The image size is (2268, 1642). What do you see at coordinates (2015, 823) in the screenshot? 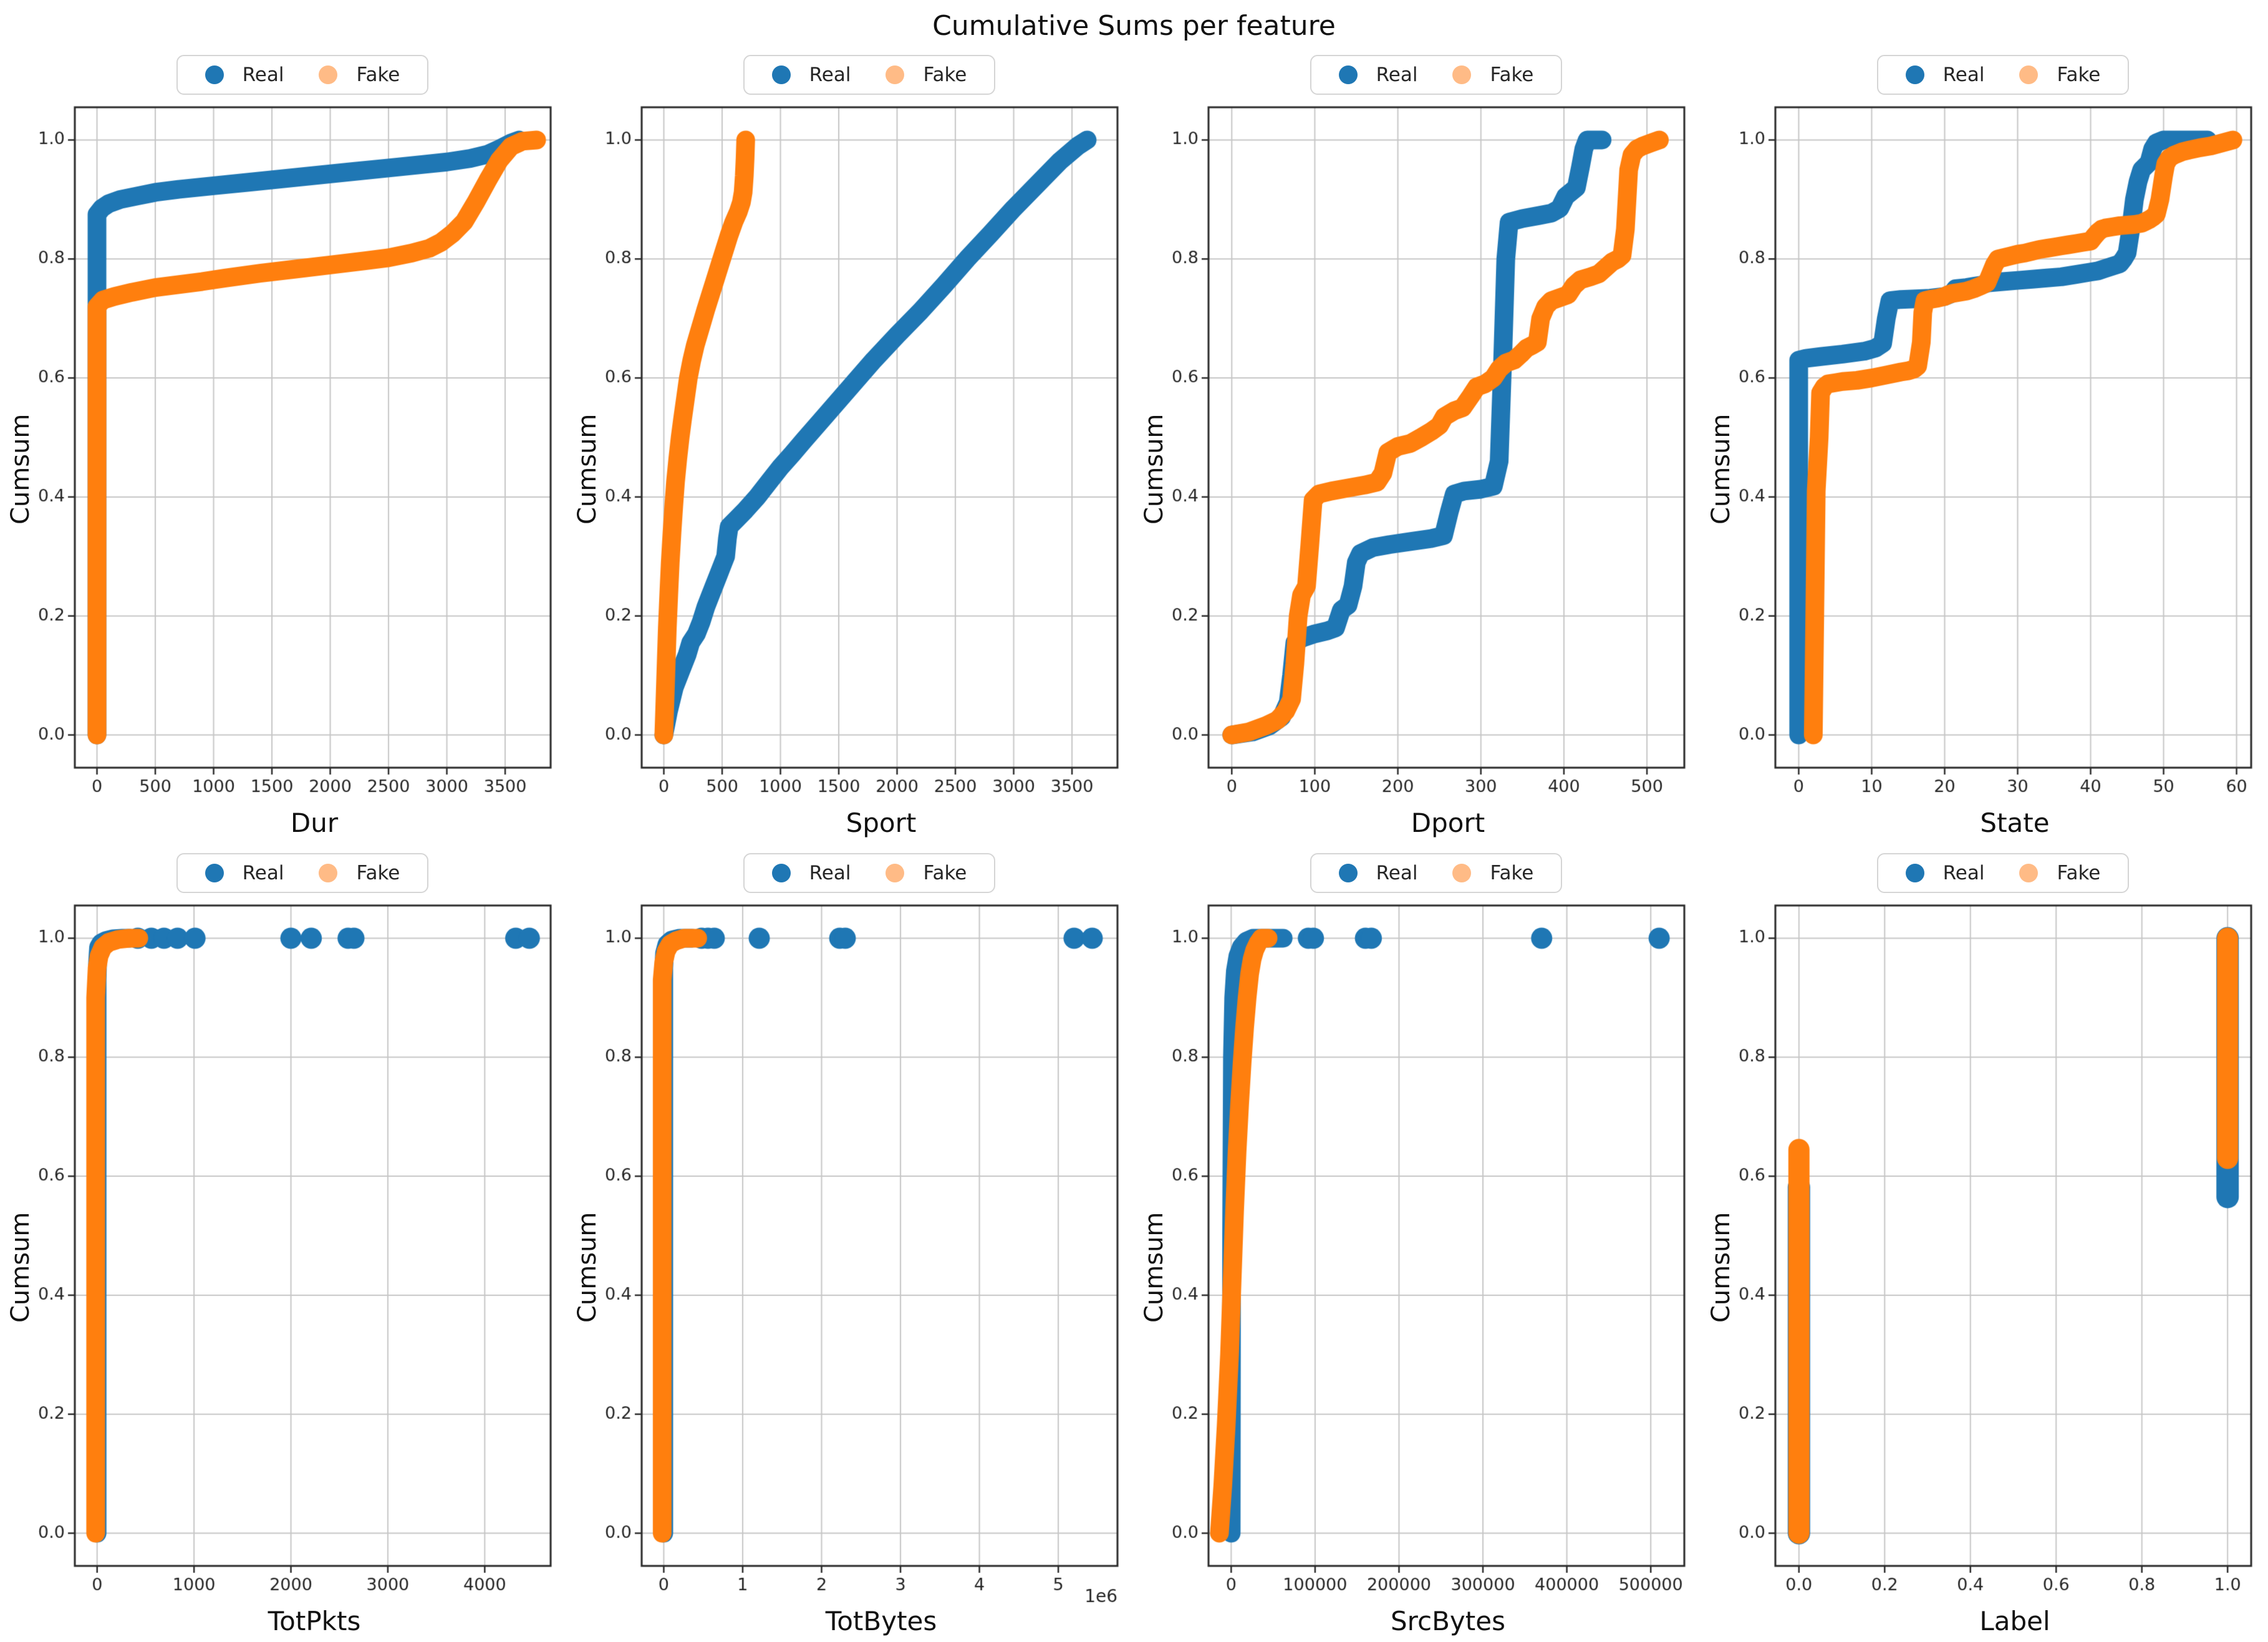
I see `x-axis-label: State` at bounding box center [2015, 823].